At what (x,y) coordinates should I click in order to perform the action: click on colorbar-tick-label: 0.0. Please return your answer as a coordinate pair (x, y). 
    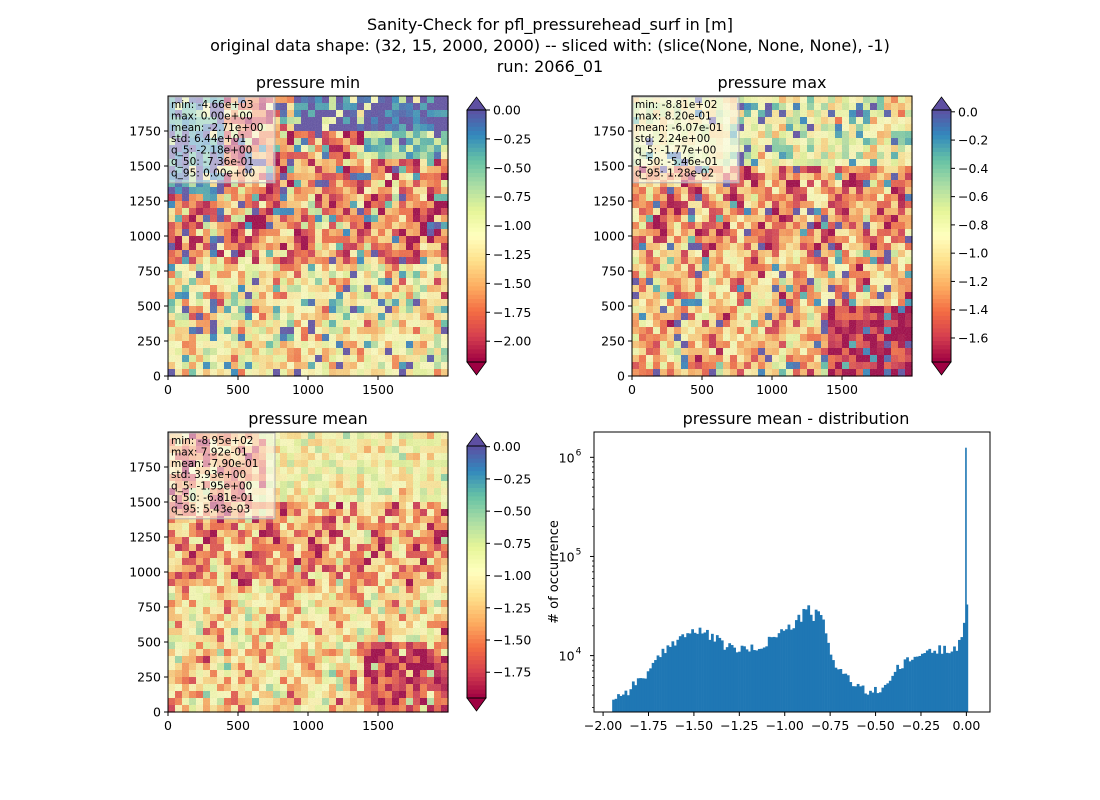
    Looking at the image, I should click on (968, 111).